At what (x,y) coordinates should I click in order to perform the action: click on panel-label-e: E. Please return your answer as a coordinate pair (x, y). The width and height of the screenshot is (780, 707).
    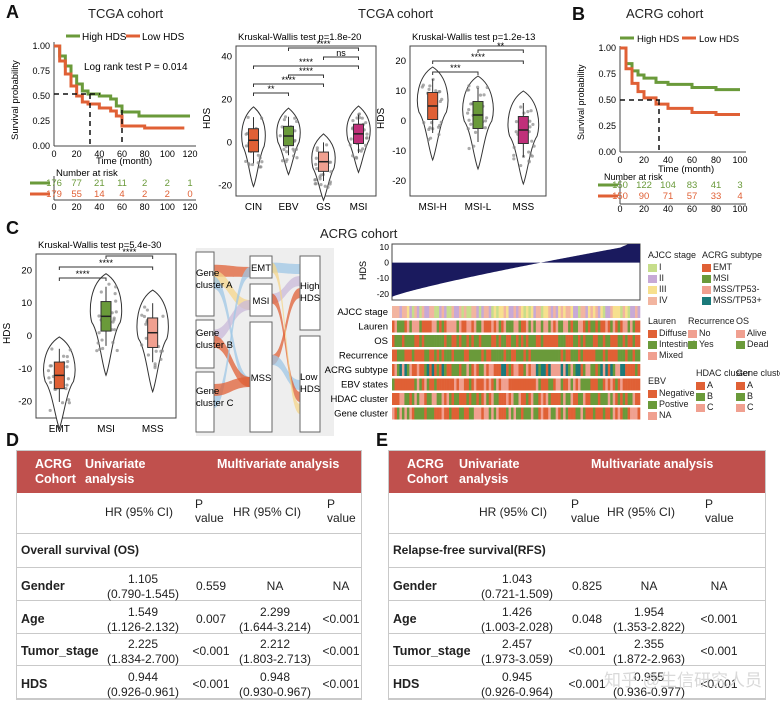
    Looking at the image, I should click on (382, 440).